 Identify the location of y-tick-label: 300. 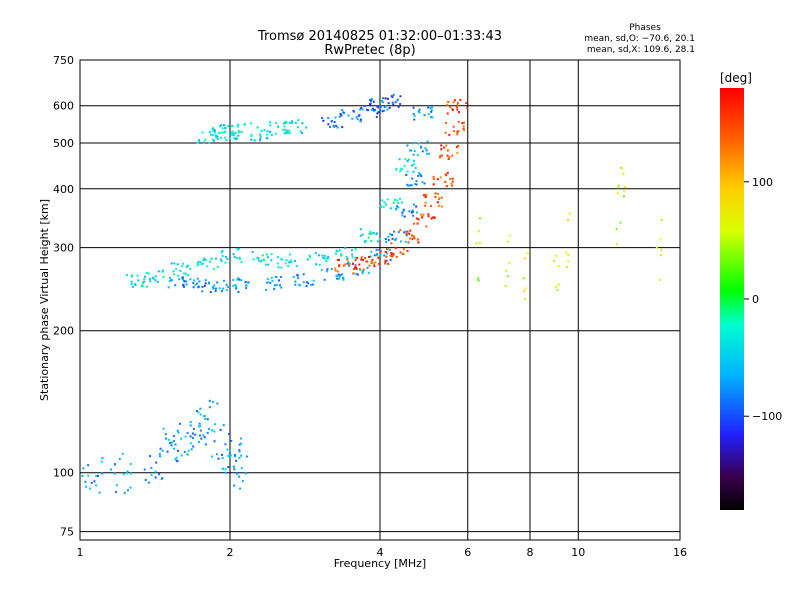
(63, 248).